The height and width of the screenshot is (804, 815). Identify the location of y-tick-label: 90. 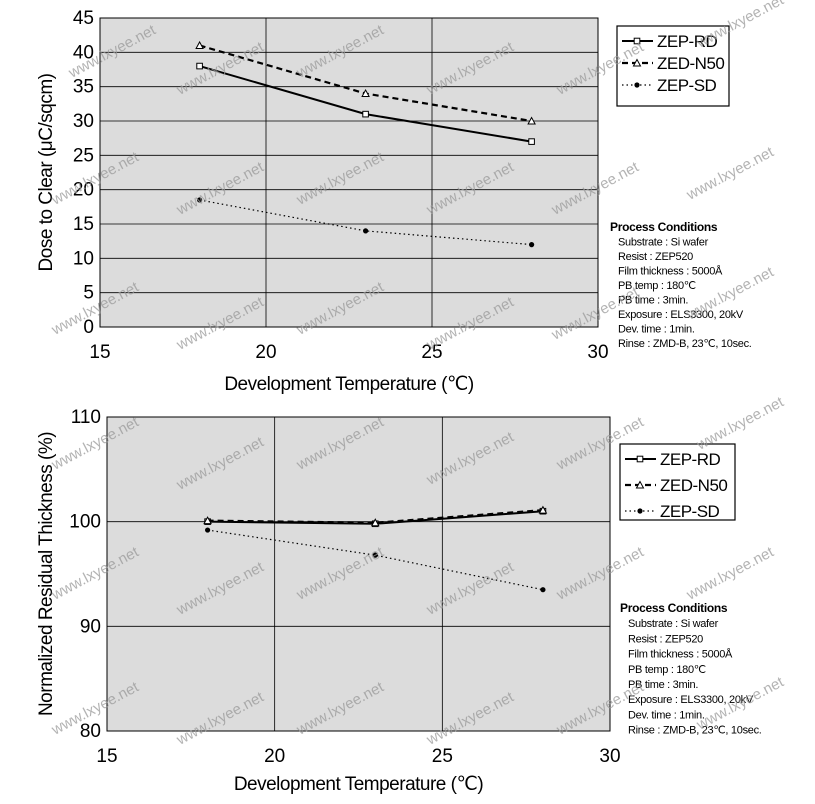
(90, 626).